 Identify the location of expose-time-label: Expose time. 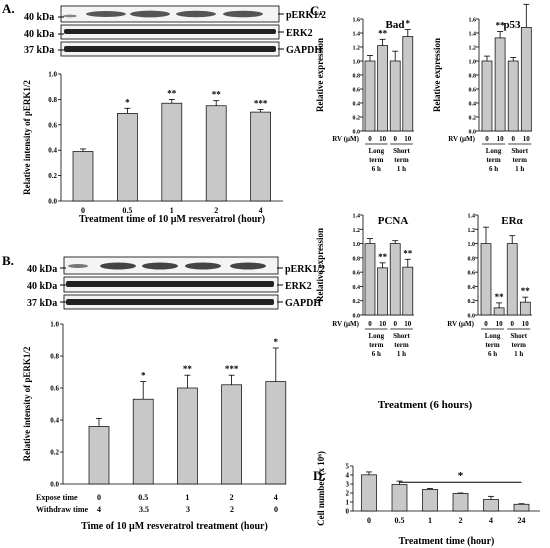
(57, 497).